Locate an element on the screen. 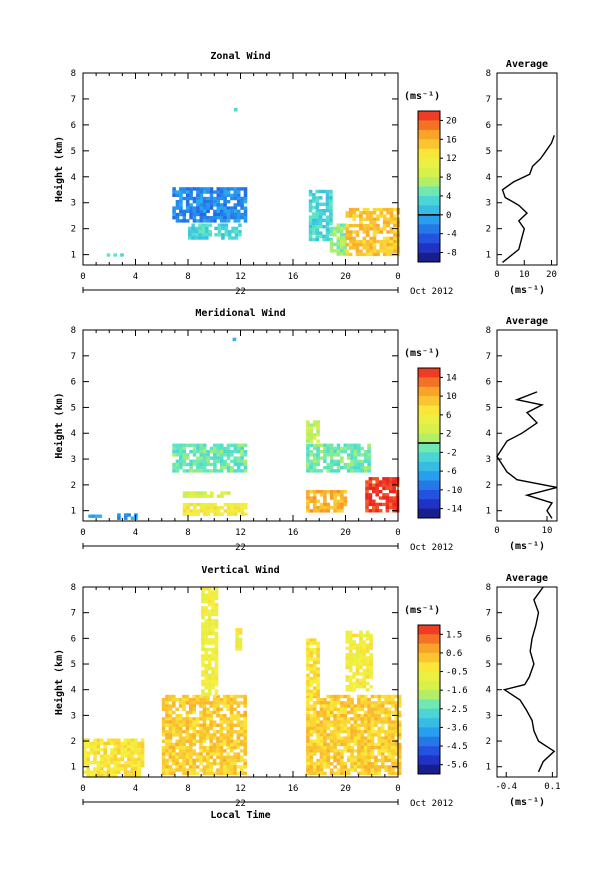  y-tick-label: 8 is located at coordinates (73, 74).